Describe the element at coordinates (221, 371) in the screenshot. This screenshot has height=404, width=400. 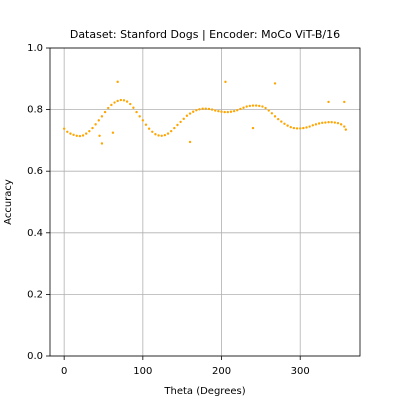
I see `x-tick-label: 200` at that location.